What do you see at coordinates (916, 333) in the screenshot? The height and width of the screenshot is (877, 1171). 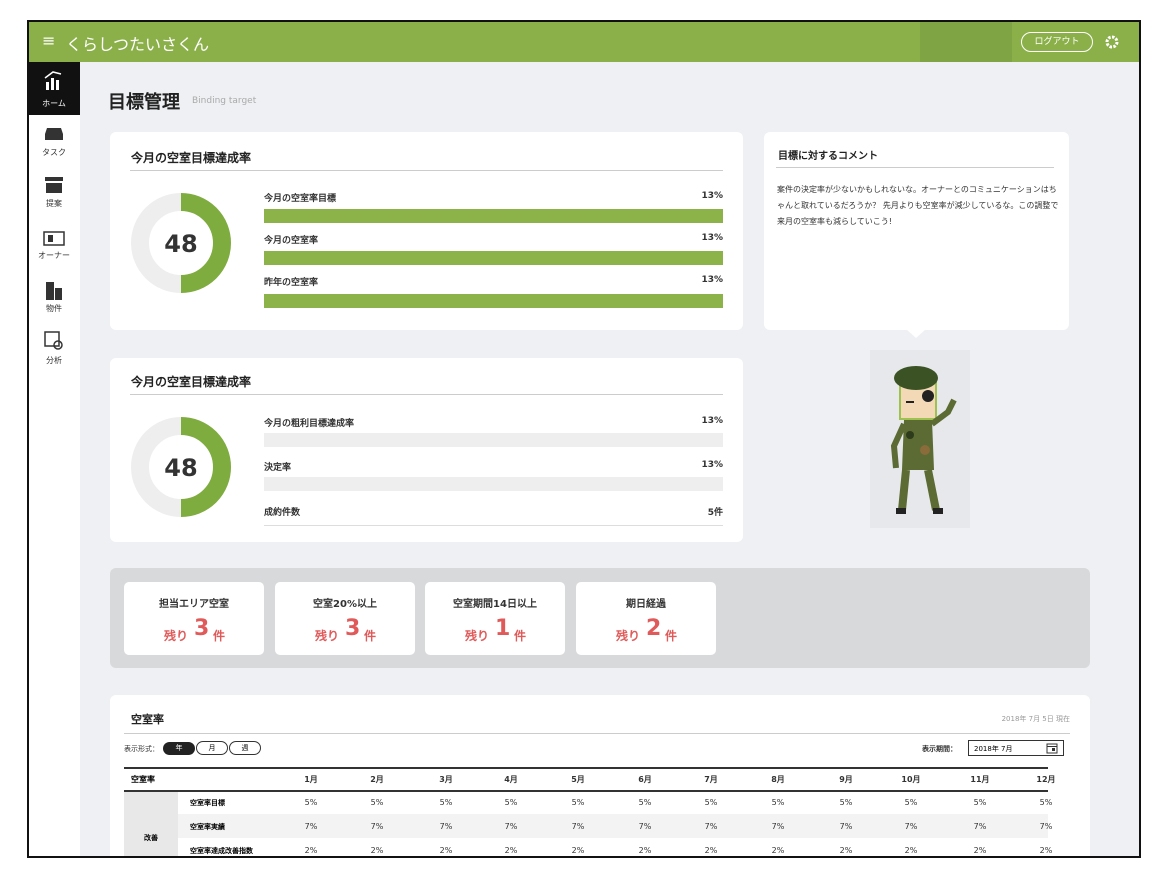 I see `speech-tail` at bounding box center [916, 333].